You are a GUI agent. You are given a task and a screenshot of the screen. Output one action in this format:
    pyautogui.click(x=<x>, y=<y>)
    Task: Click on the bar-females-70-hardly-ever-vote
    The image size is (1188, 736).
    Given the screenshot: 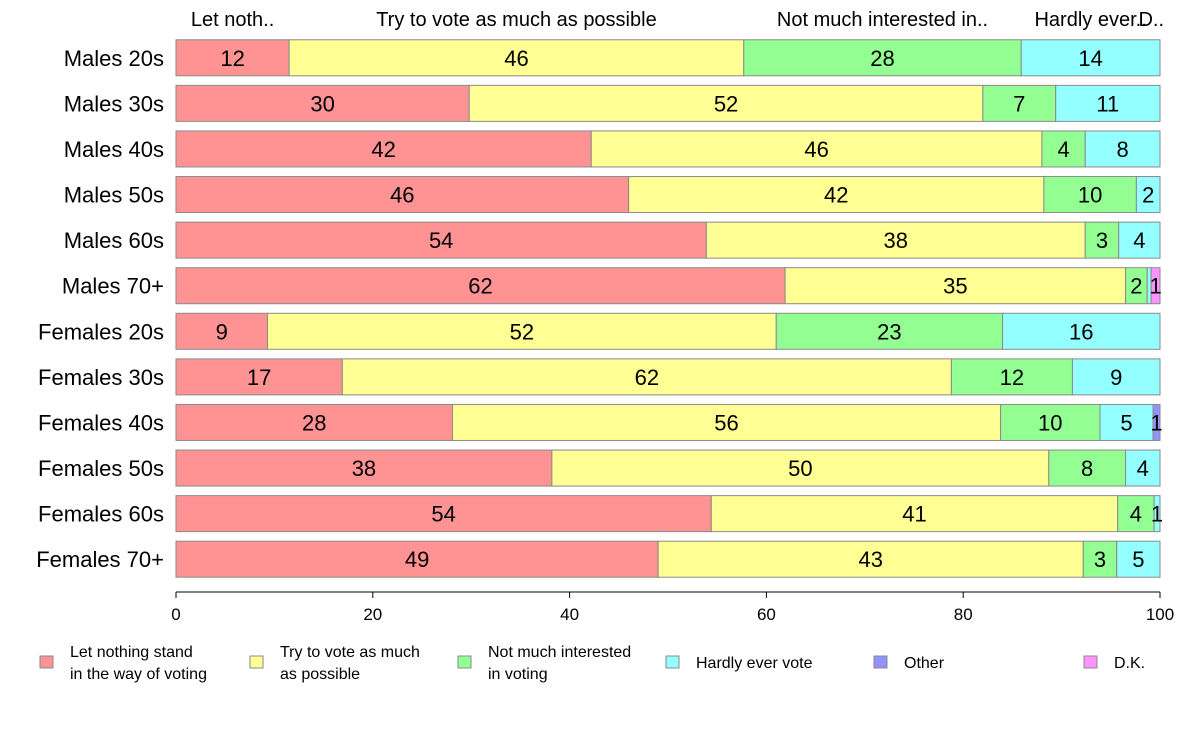 What is the action you would take?
    pyautogui.click(x=1138, y=559)
    